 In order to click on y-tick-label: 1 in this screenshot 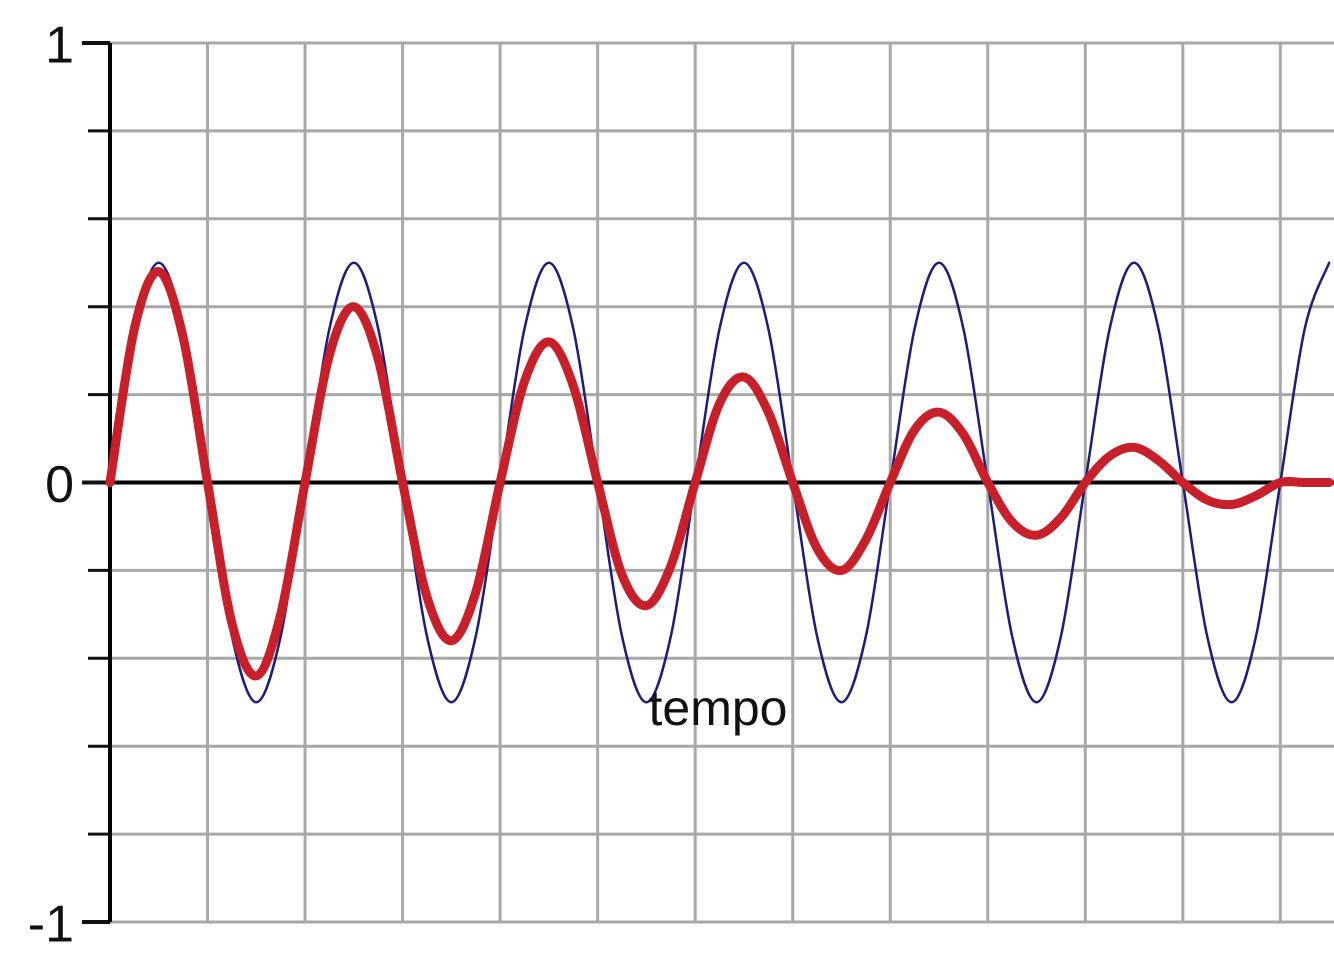, I will do `click(59, 46)`.